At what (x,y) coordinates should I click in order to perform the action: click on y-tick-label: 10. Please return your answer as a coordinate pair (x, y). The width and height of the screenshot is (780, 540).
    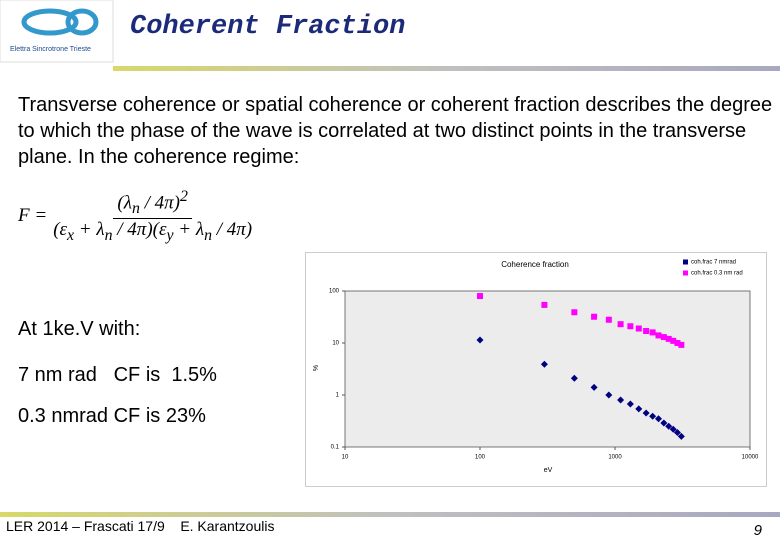
    Looking at the image, I should click on (335, 344).